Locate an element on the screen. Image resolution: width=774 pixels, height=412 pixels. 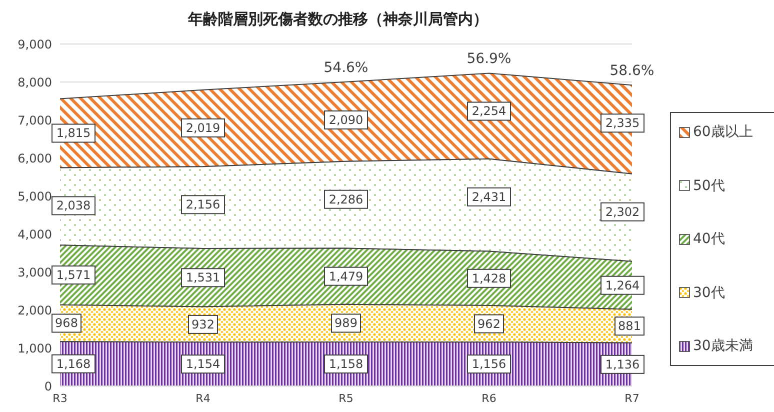
legend-label: 30歳未満 is located at coordinates (723, 346).